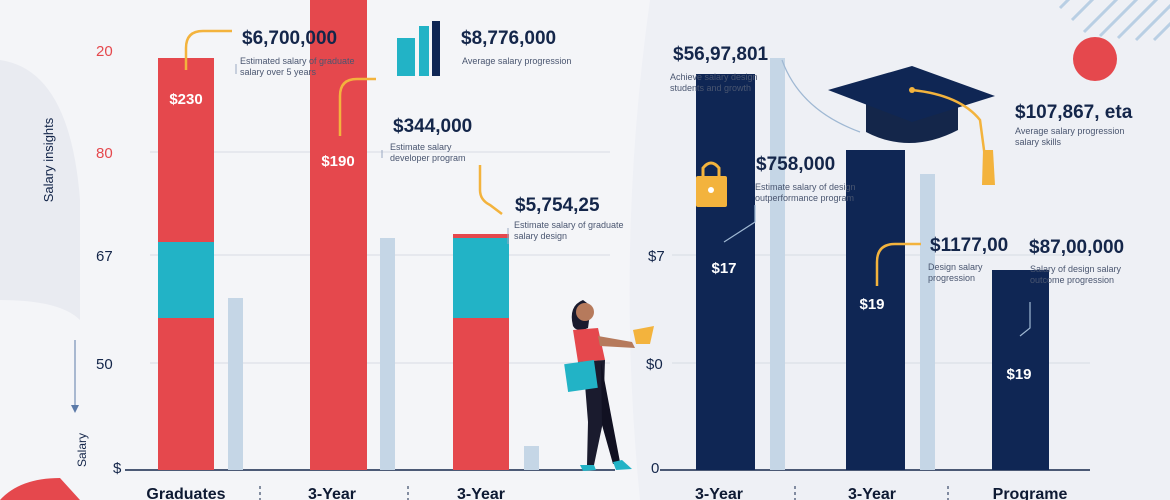 The height and width of the screenshot is (500, 1170). What do you see at coordinates (481, 493) in the screenshot?
I see `category-label-3-year-b: 3-Year` at bounding box center [481, 493].